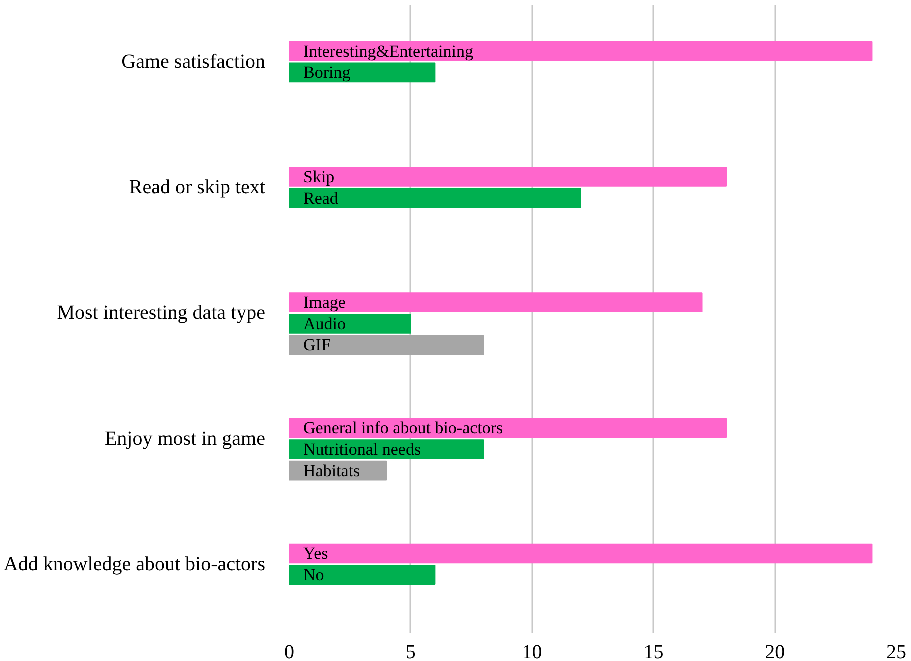  I want to click on data-label: Audio, so click(325, 324).